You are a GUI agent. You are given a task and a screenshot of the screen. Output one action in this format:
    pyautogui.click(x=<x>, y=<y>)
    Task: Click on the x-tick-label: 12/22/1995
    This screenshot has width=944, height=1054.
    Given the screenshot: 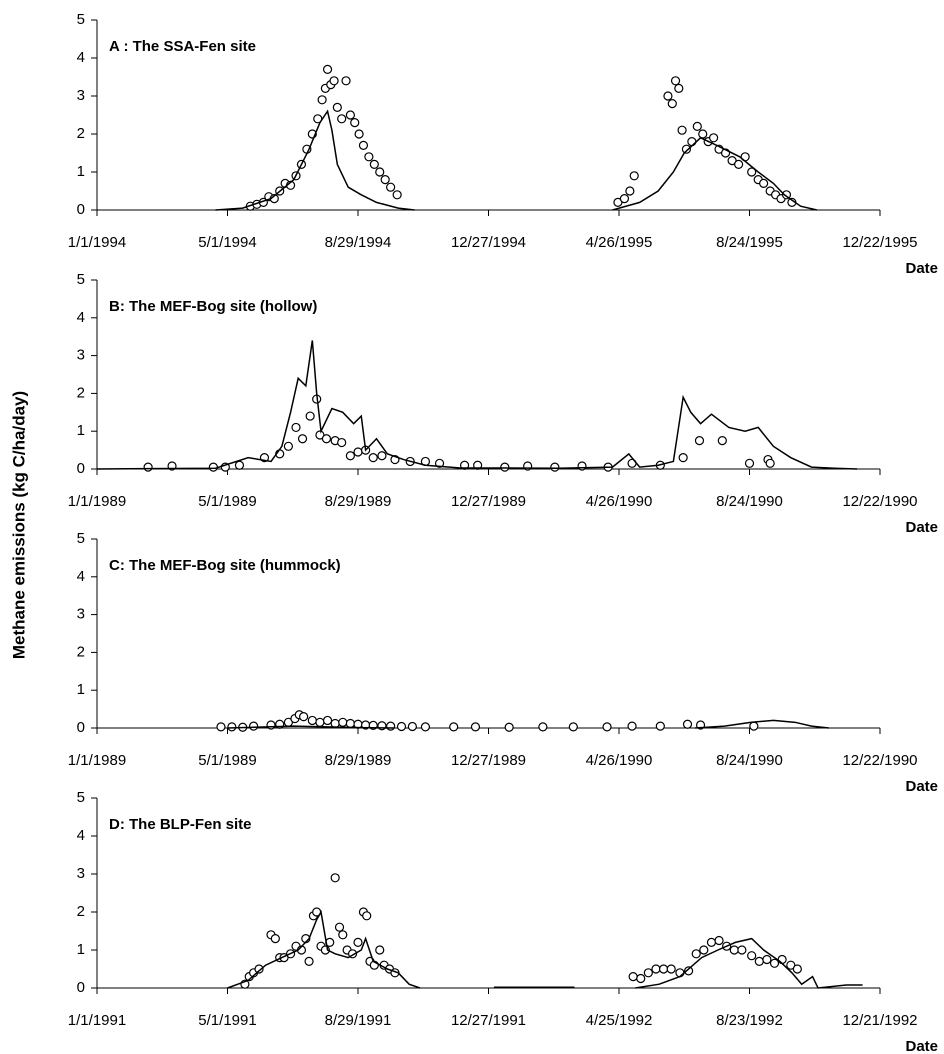 What is the action you would take?
    pyautogui.click(x=879, y=242)
    